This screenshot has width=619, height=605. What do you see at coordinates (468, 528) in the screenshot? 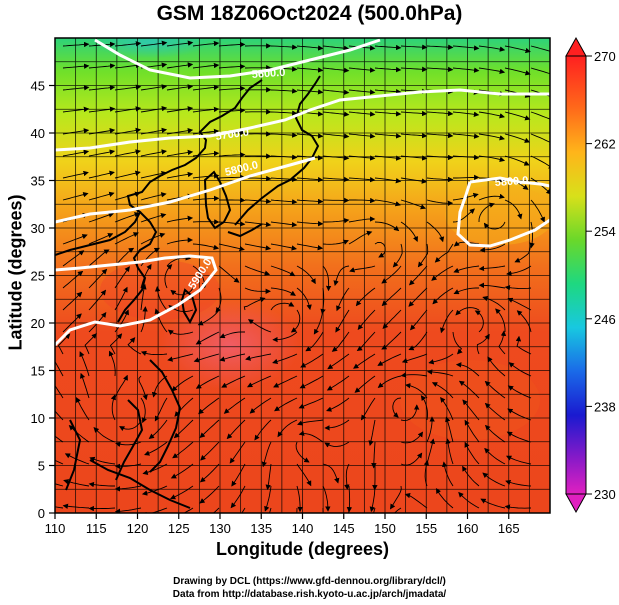
I see `x-tick-label: 160` at bounding box center [468, 528].